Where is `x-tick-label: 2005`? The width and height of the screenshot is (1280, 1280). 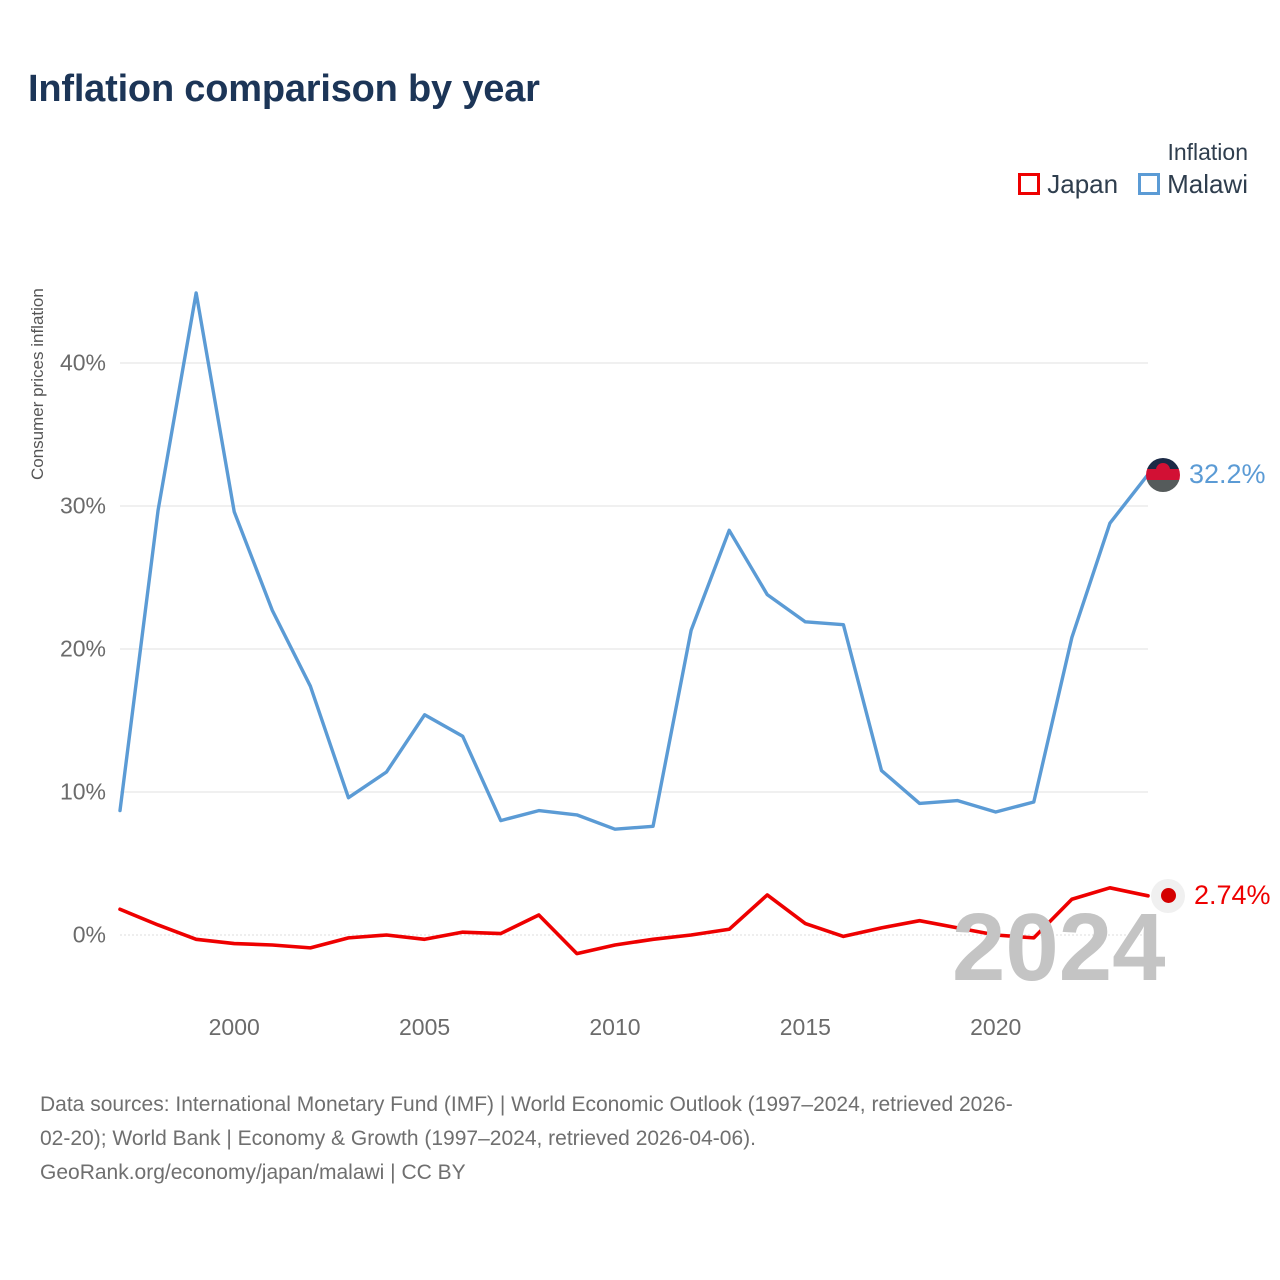 x-tick-label: 2005 is located at coordinates (424, 1027).